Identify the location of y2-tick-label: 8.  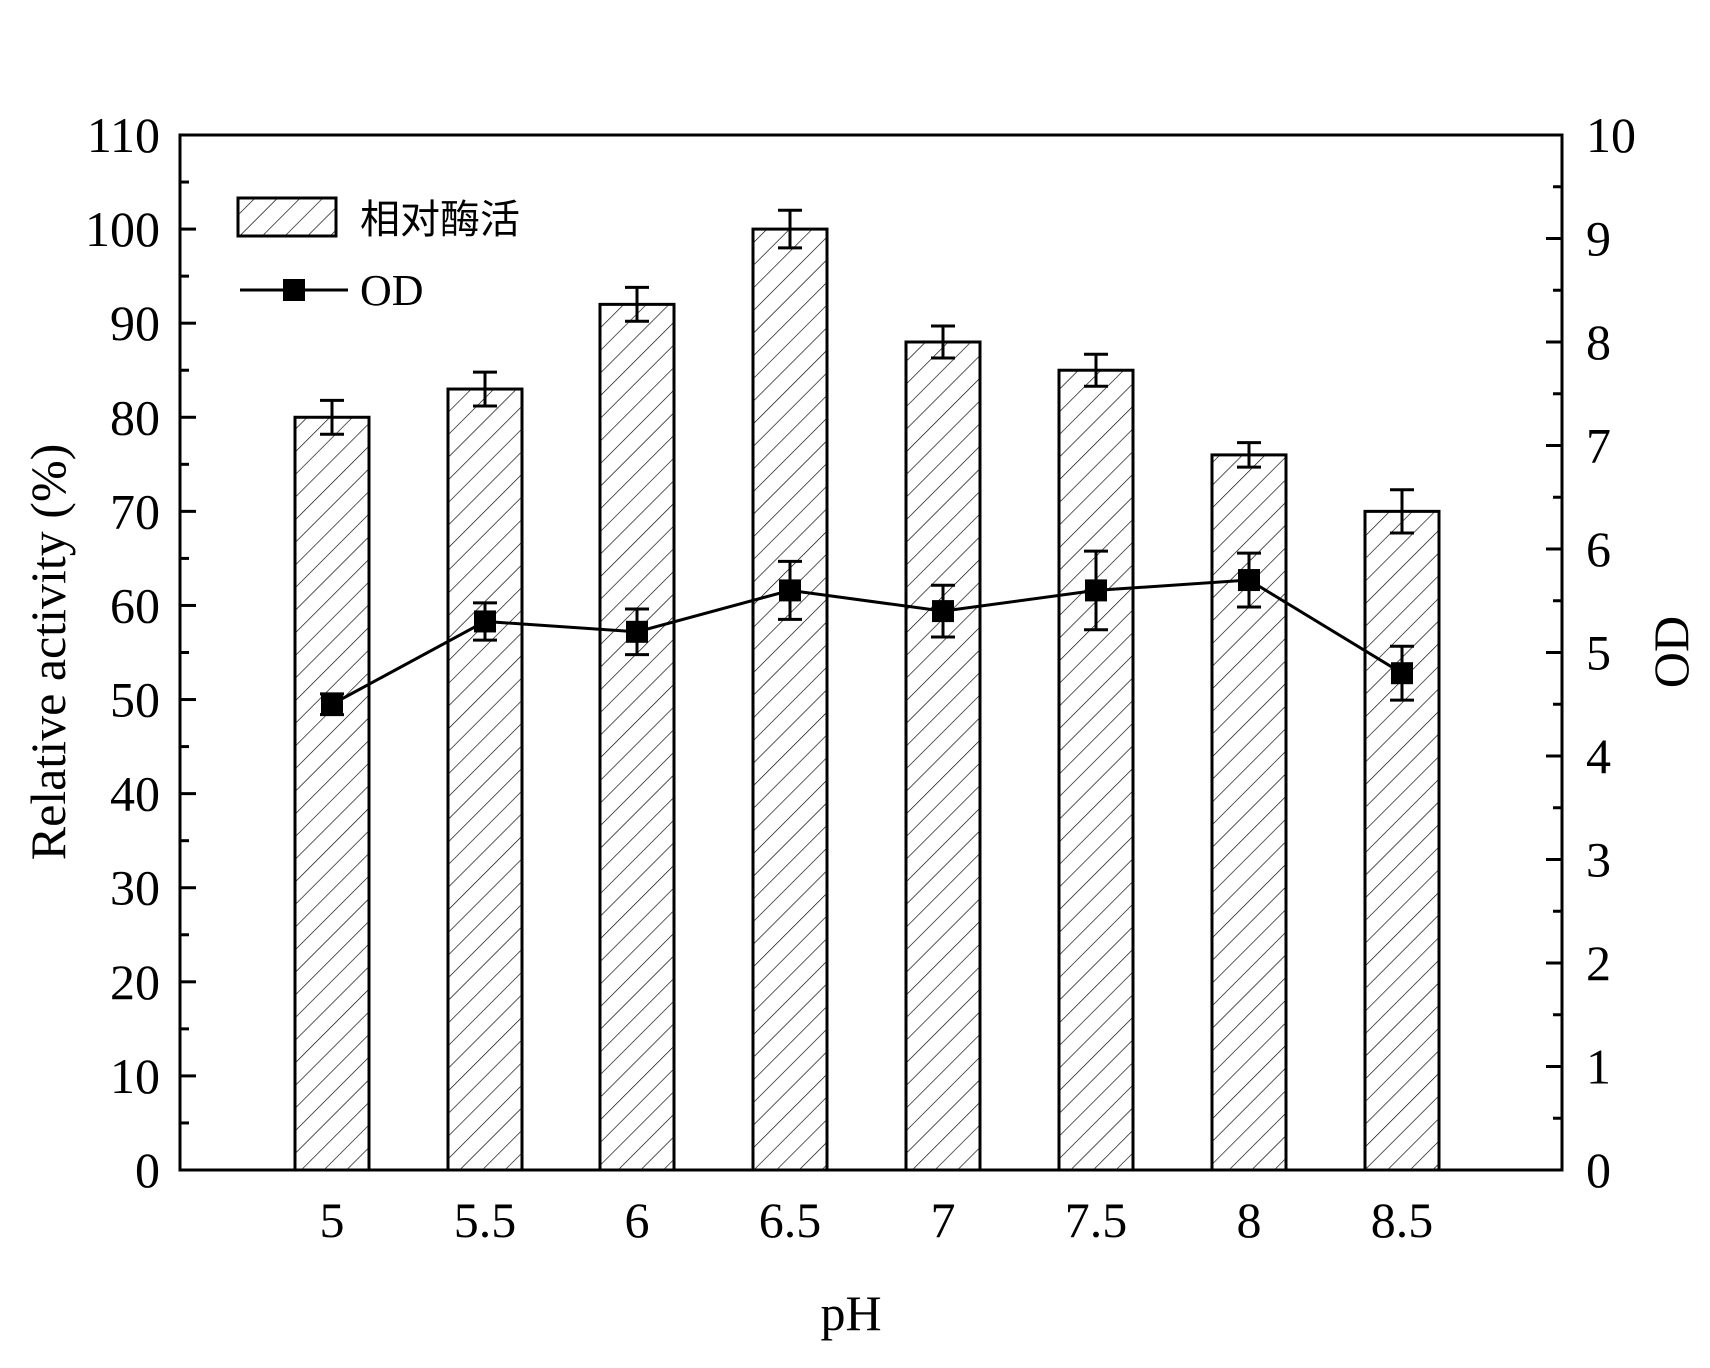
(1598, 342).